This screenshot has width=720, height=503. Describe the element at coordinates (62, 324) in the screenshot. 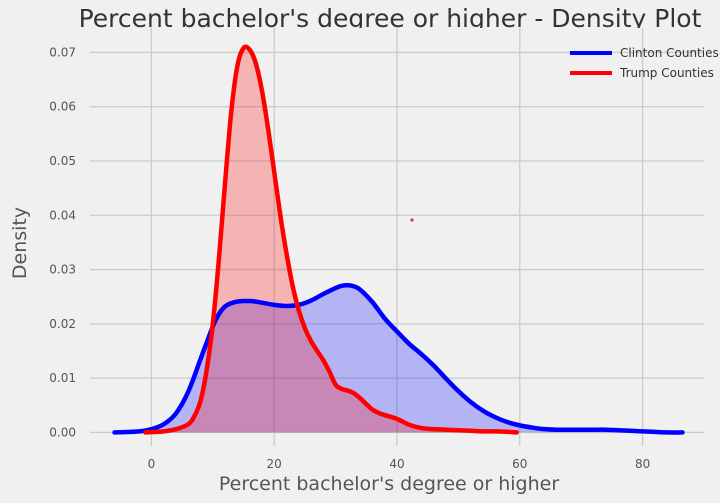

I see `y-tick-label: 0.02` at that location.